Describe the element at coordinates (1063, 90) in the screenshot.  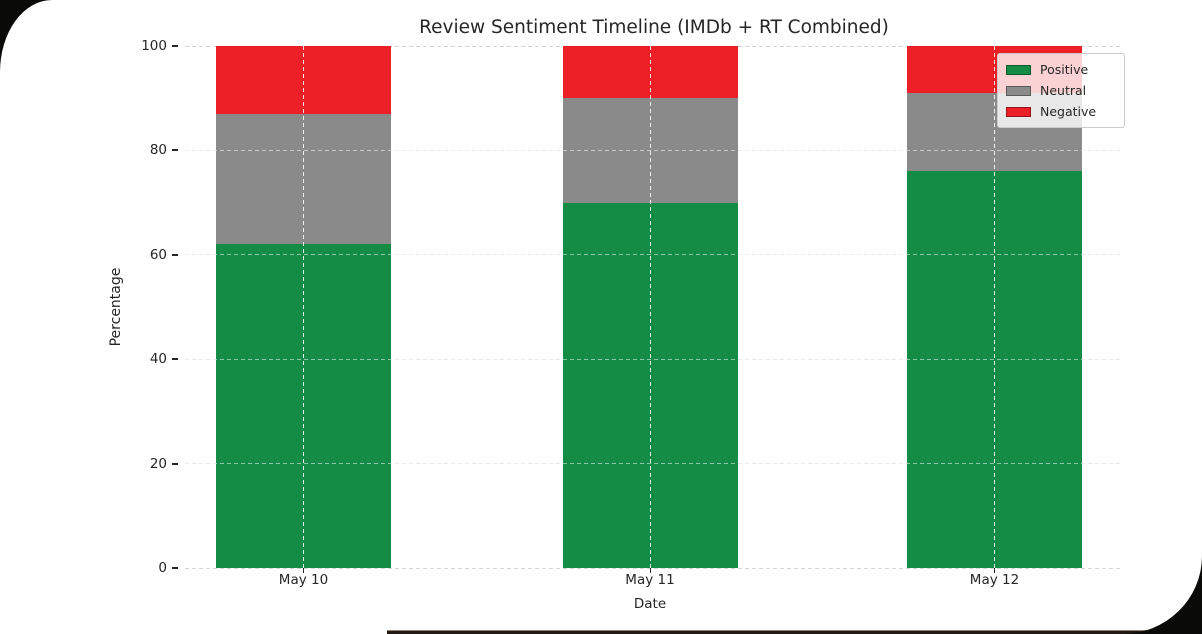
I see `legend-label: Neutral` at that location.